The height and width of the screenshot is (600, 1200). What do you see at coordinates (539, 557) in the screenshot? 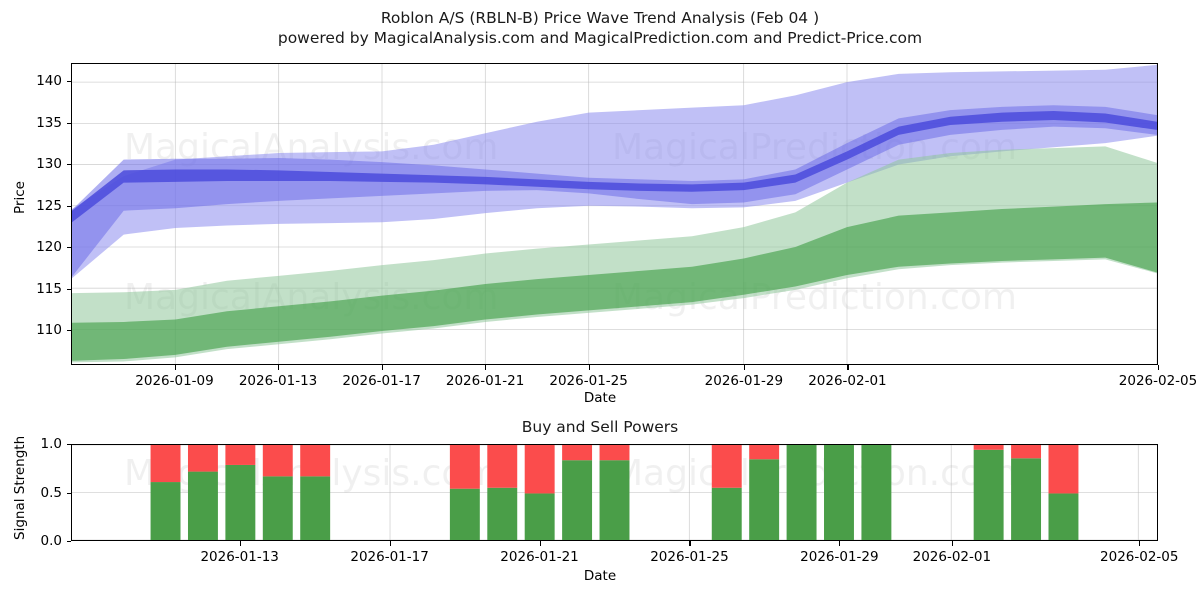
I see `signal-x-tick-label: 2026-01-21` at bounding box center [539, 557].